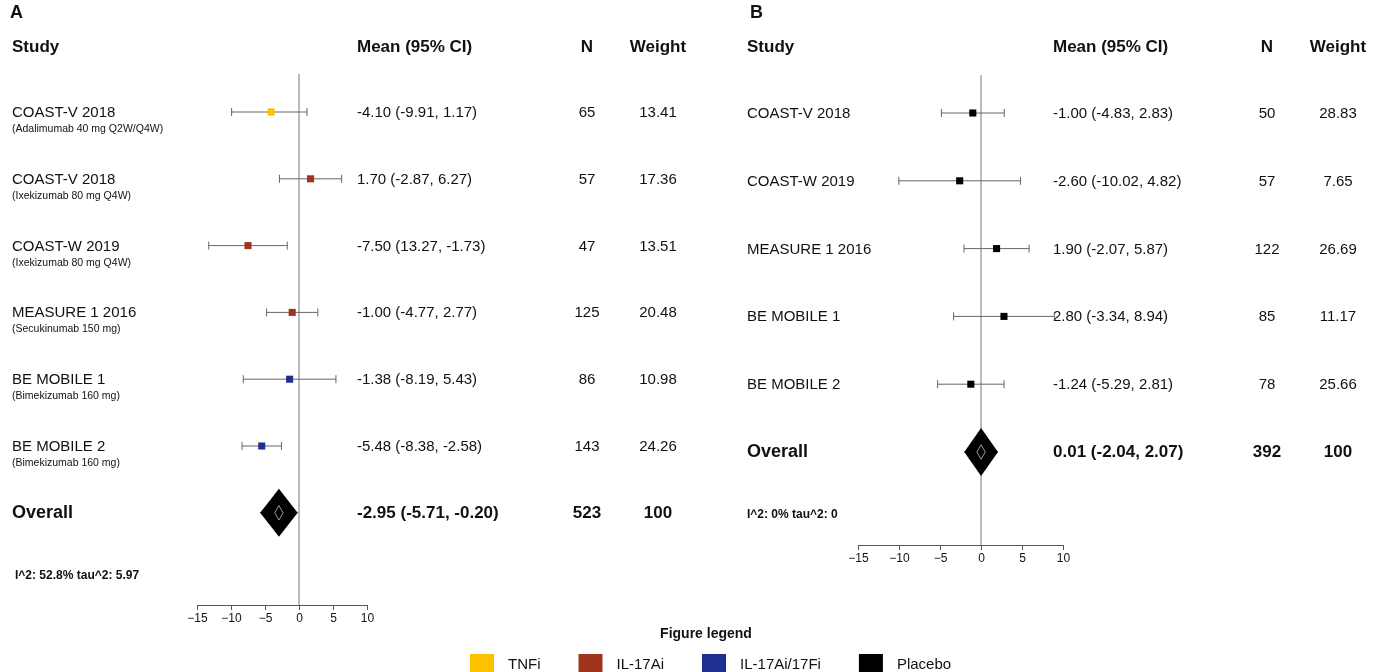  Describe the element at coordinates (1111, 316) in the screenshot. I see `annotation: 2.80 (-3.34, 8.94)` at that location.